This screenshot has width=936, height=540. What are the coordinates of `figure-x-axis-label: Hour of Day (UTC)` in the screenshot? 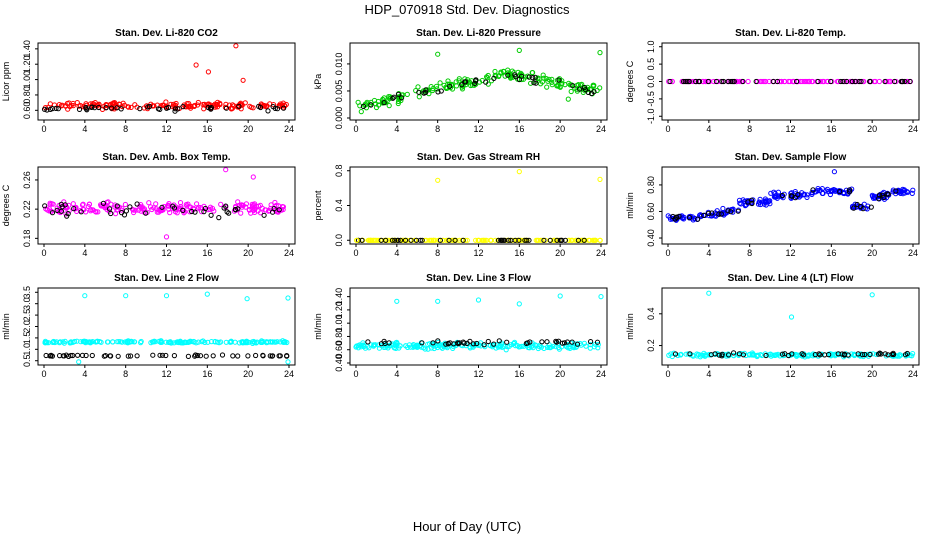 It's located at (467, 526).